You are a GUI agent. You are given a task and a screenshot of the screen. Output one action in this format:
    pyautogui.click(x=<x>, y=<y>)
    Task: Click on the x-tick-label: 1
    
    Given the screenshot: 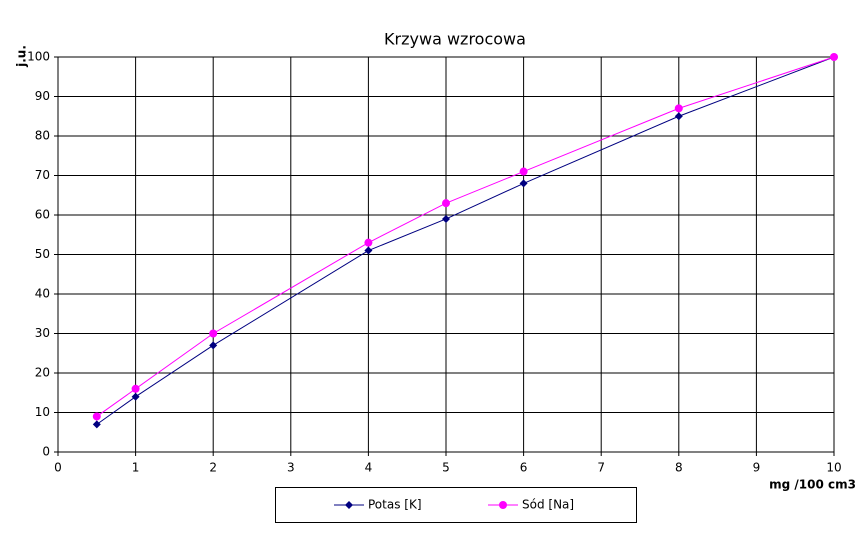 What is the action you would take?
    pyautogui.click(x=136, y=468)
    